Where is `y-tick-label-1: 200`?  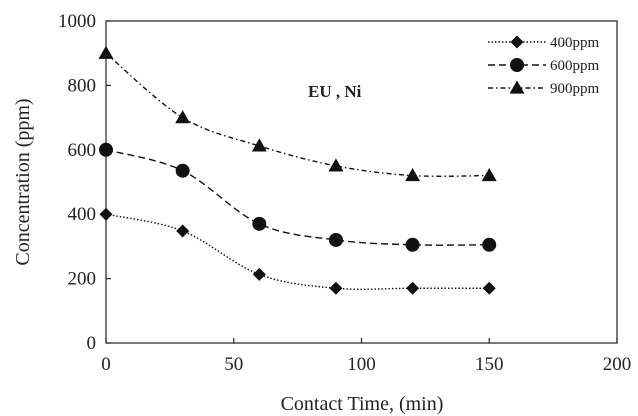
y-tick-label-1: 200 is located at coordinates (82, 279).